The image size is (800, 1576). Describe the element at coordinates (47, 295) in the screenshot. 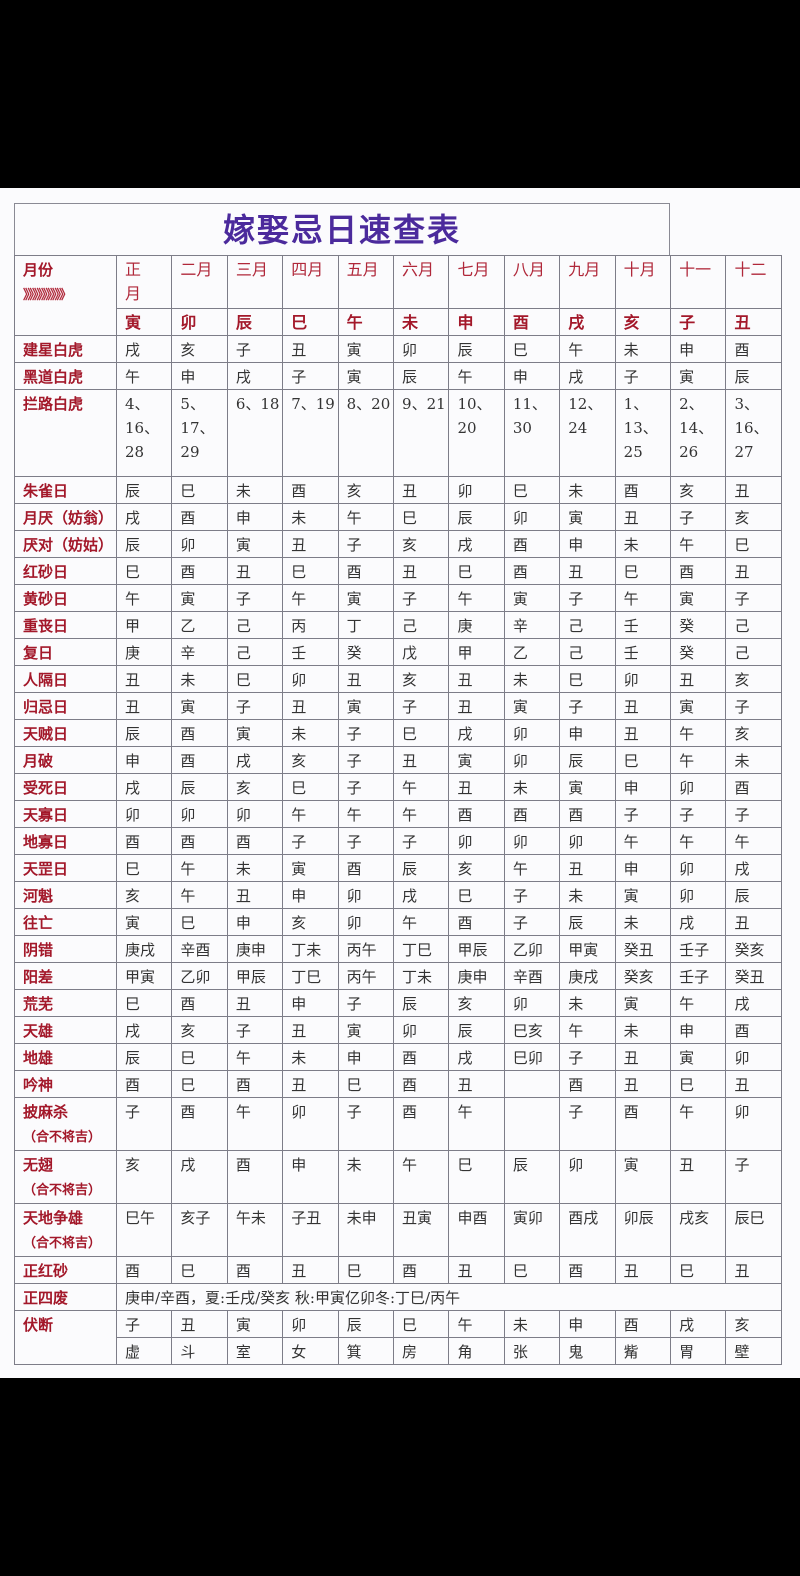

I see `arrows-decoration: 》》》》》》》》》` at that location.